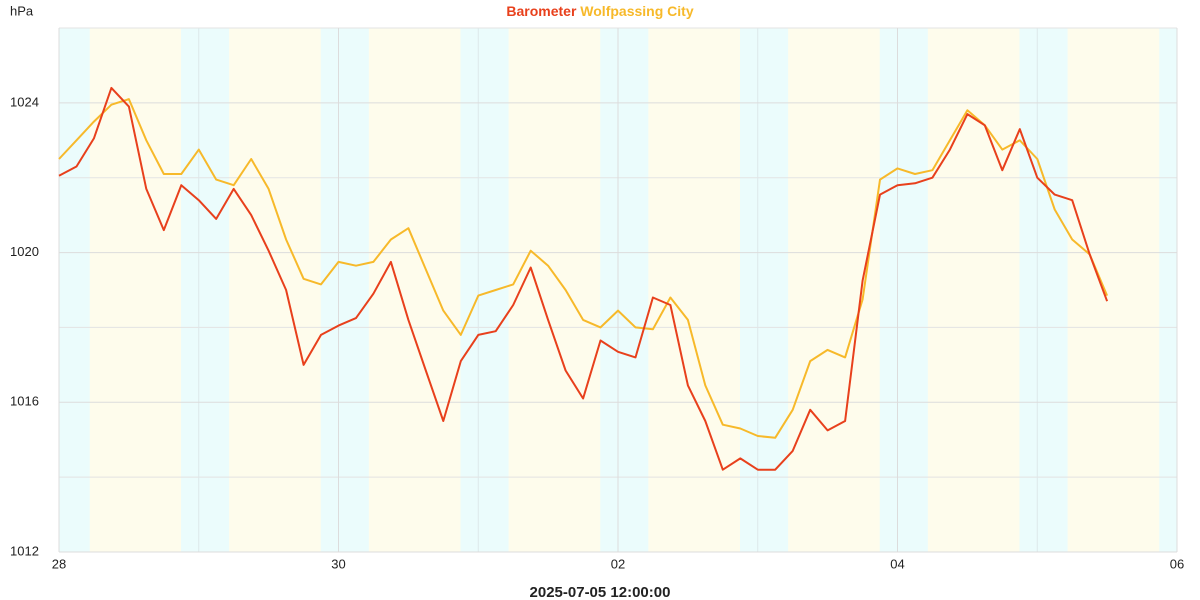 This screenshot has width=1200, height=600. What do you see at coordinates (600, 592) in the screenshot?
I see `footer-time: 2025-07-05 12:00:00` at bounding box center [600, 592].